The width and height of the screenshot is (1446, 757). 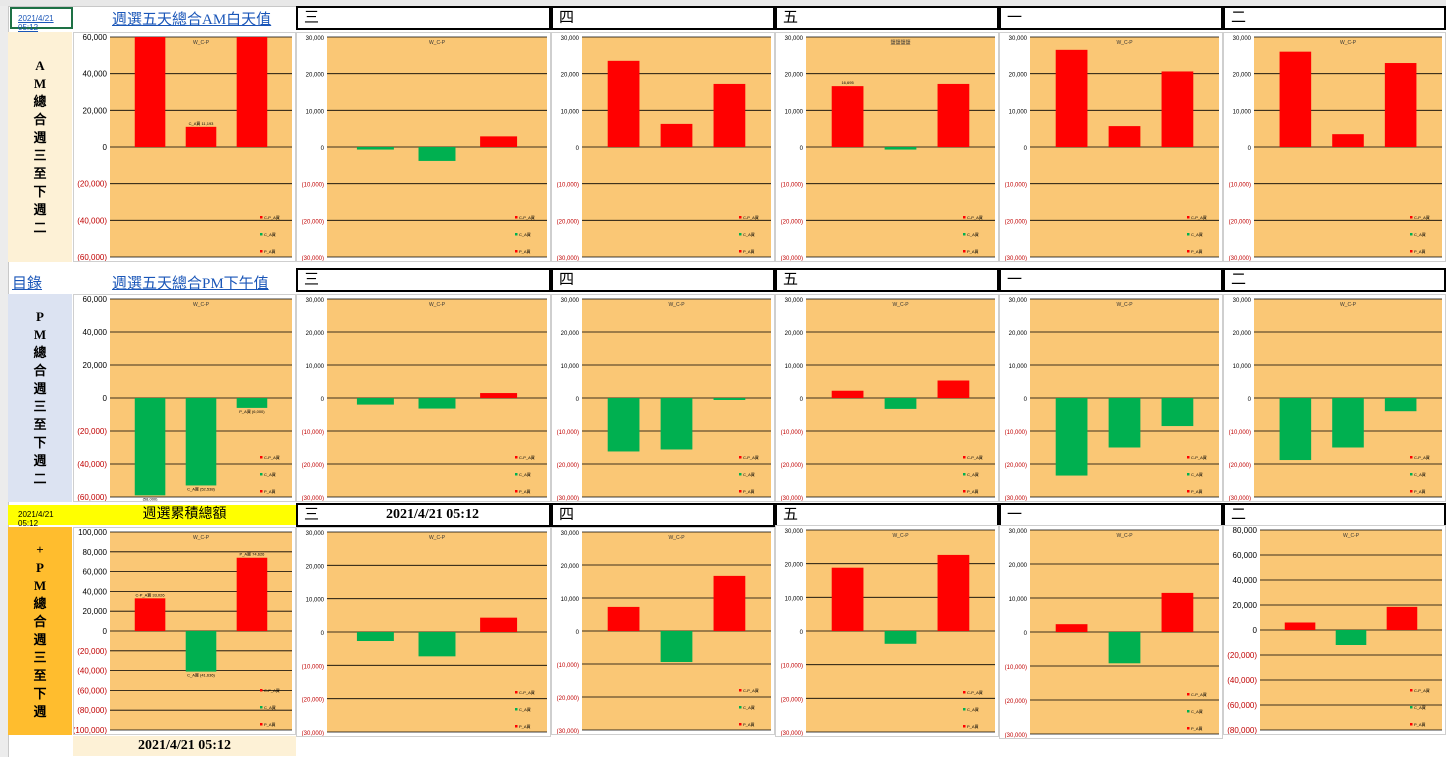 I want to click on pm-title-link: 週選五天總合PM下午值, so click(x=190, y=284).